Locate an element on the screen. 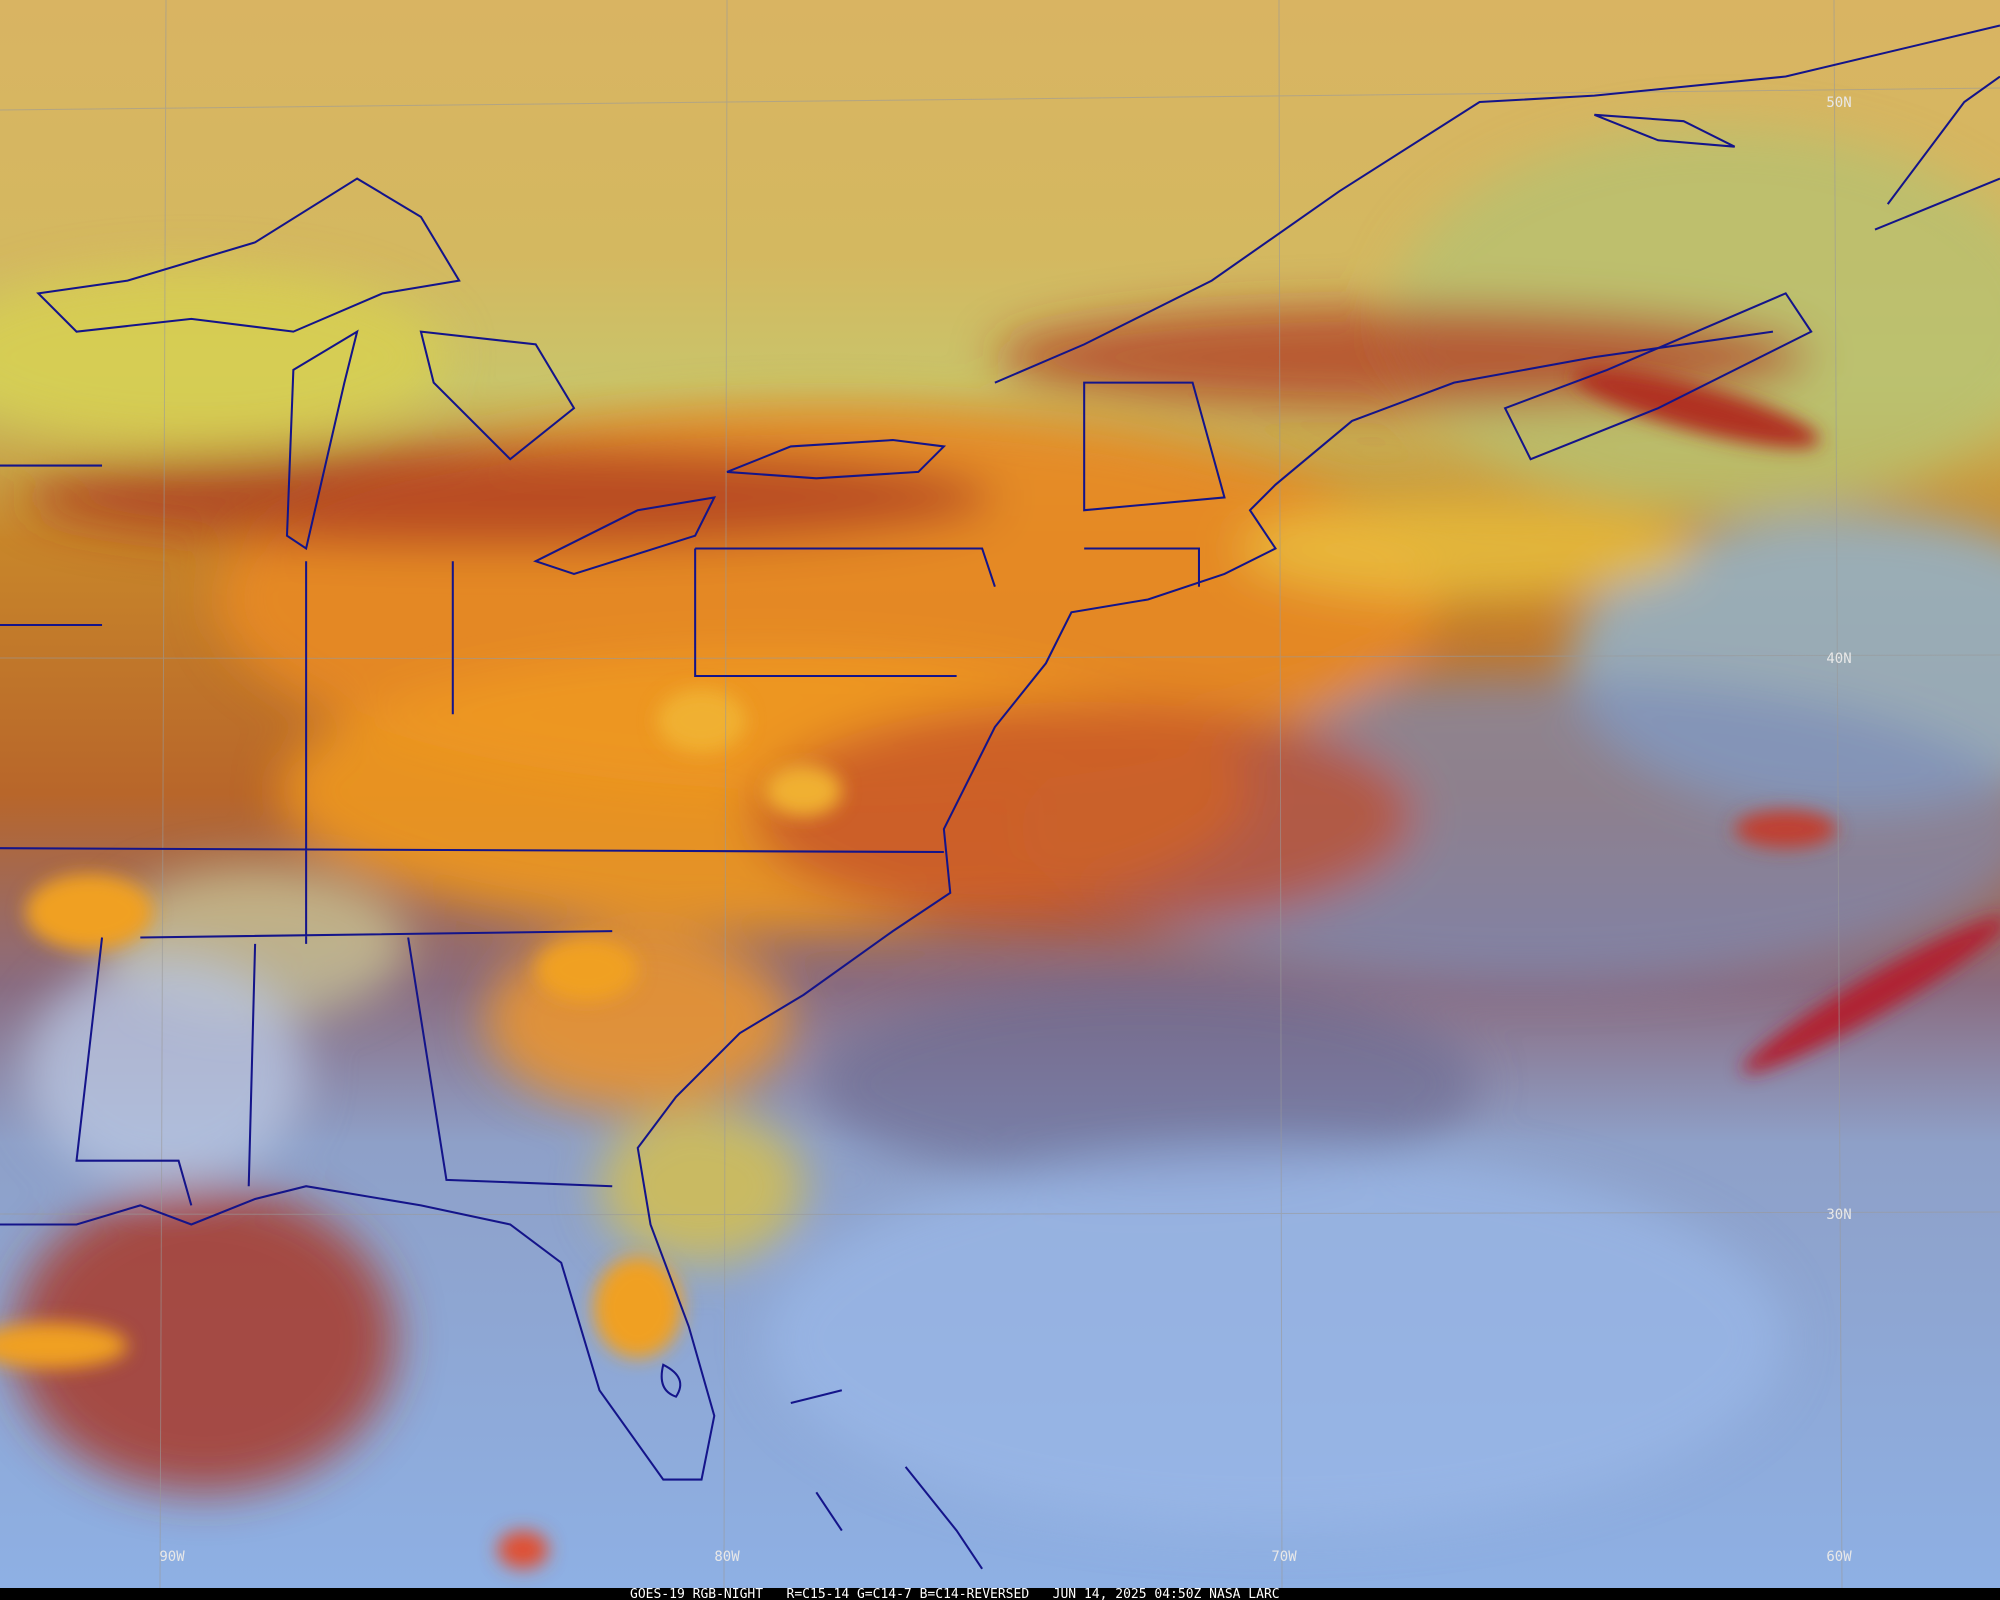 The height and width of the screenshot is (1600, 2000). lat-label: 40N is located at coordinates (1838, 659).